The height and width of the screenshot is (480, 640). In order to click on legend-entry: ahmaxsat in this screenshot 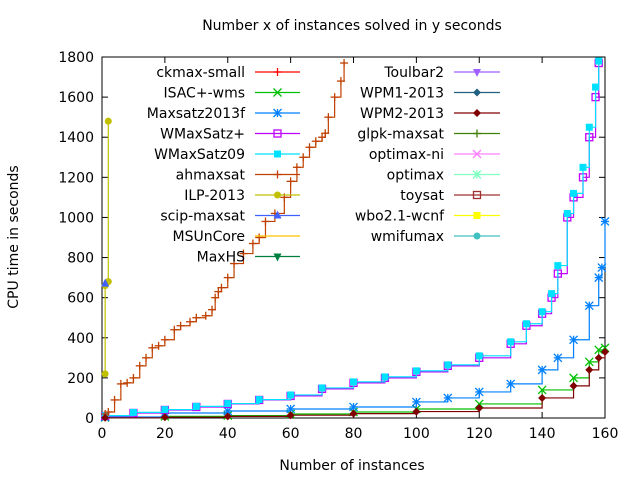, I will do `click(238, 176)`.